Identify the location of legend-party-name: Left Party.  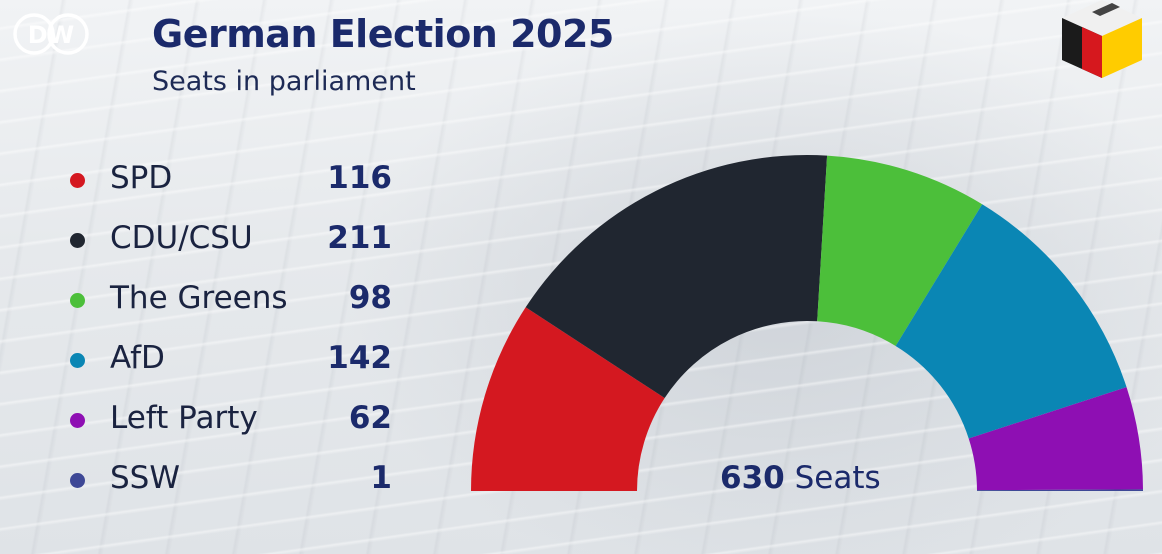
(184, 418).